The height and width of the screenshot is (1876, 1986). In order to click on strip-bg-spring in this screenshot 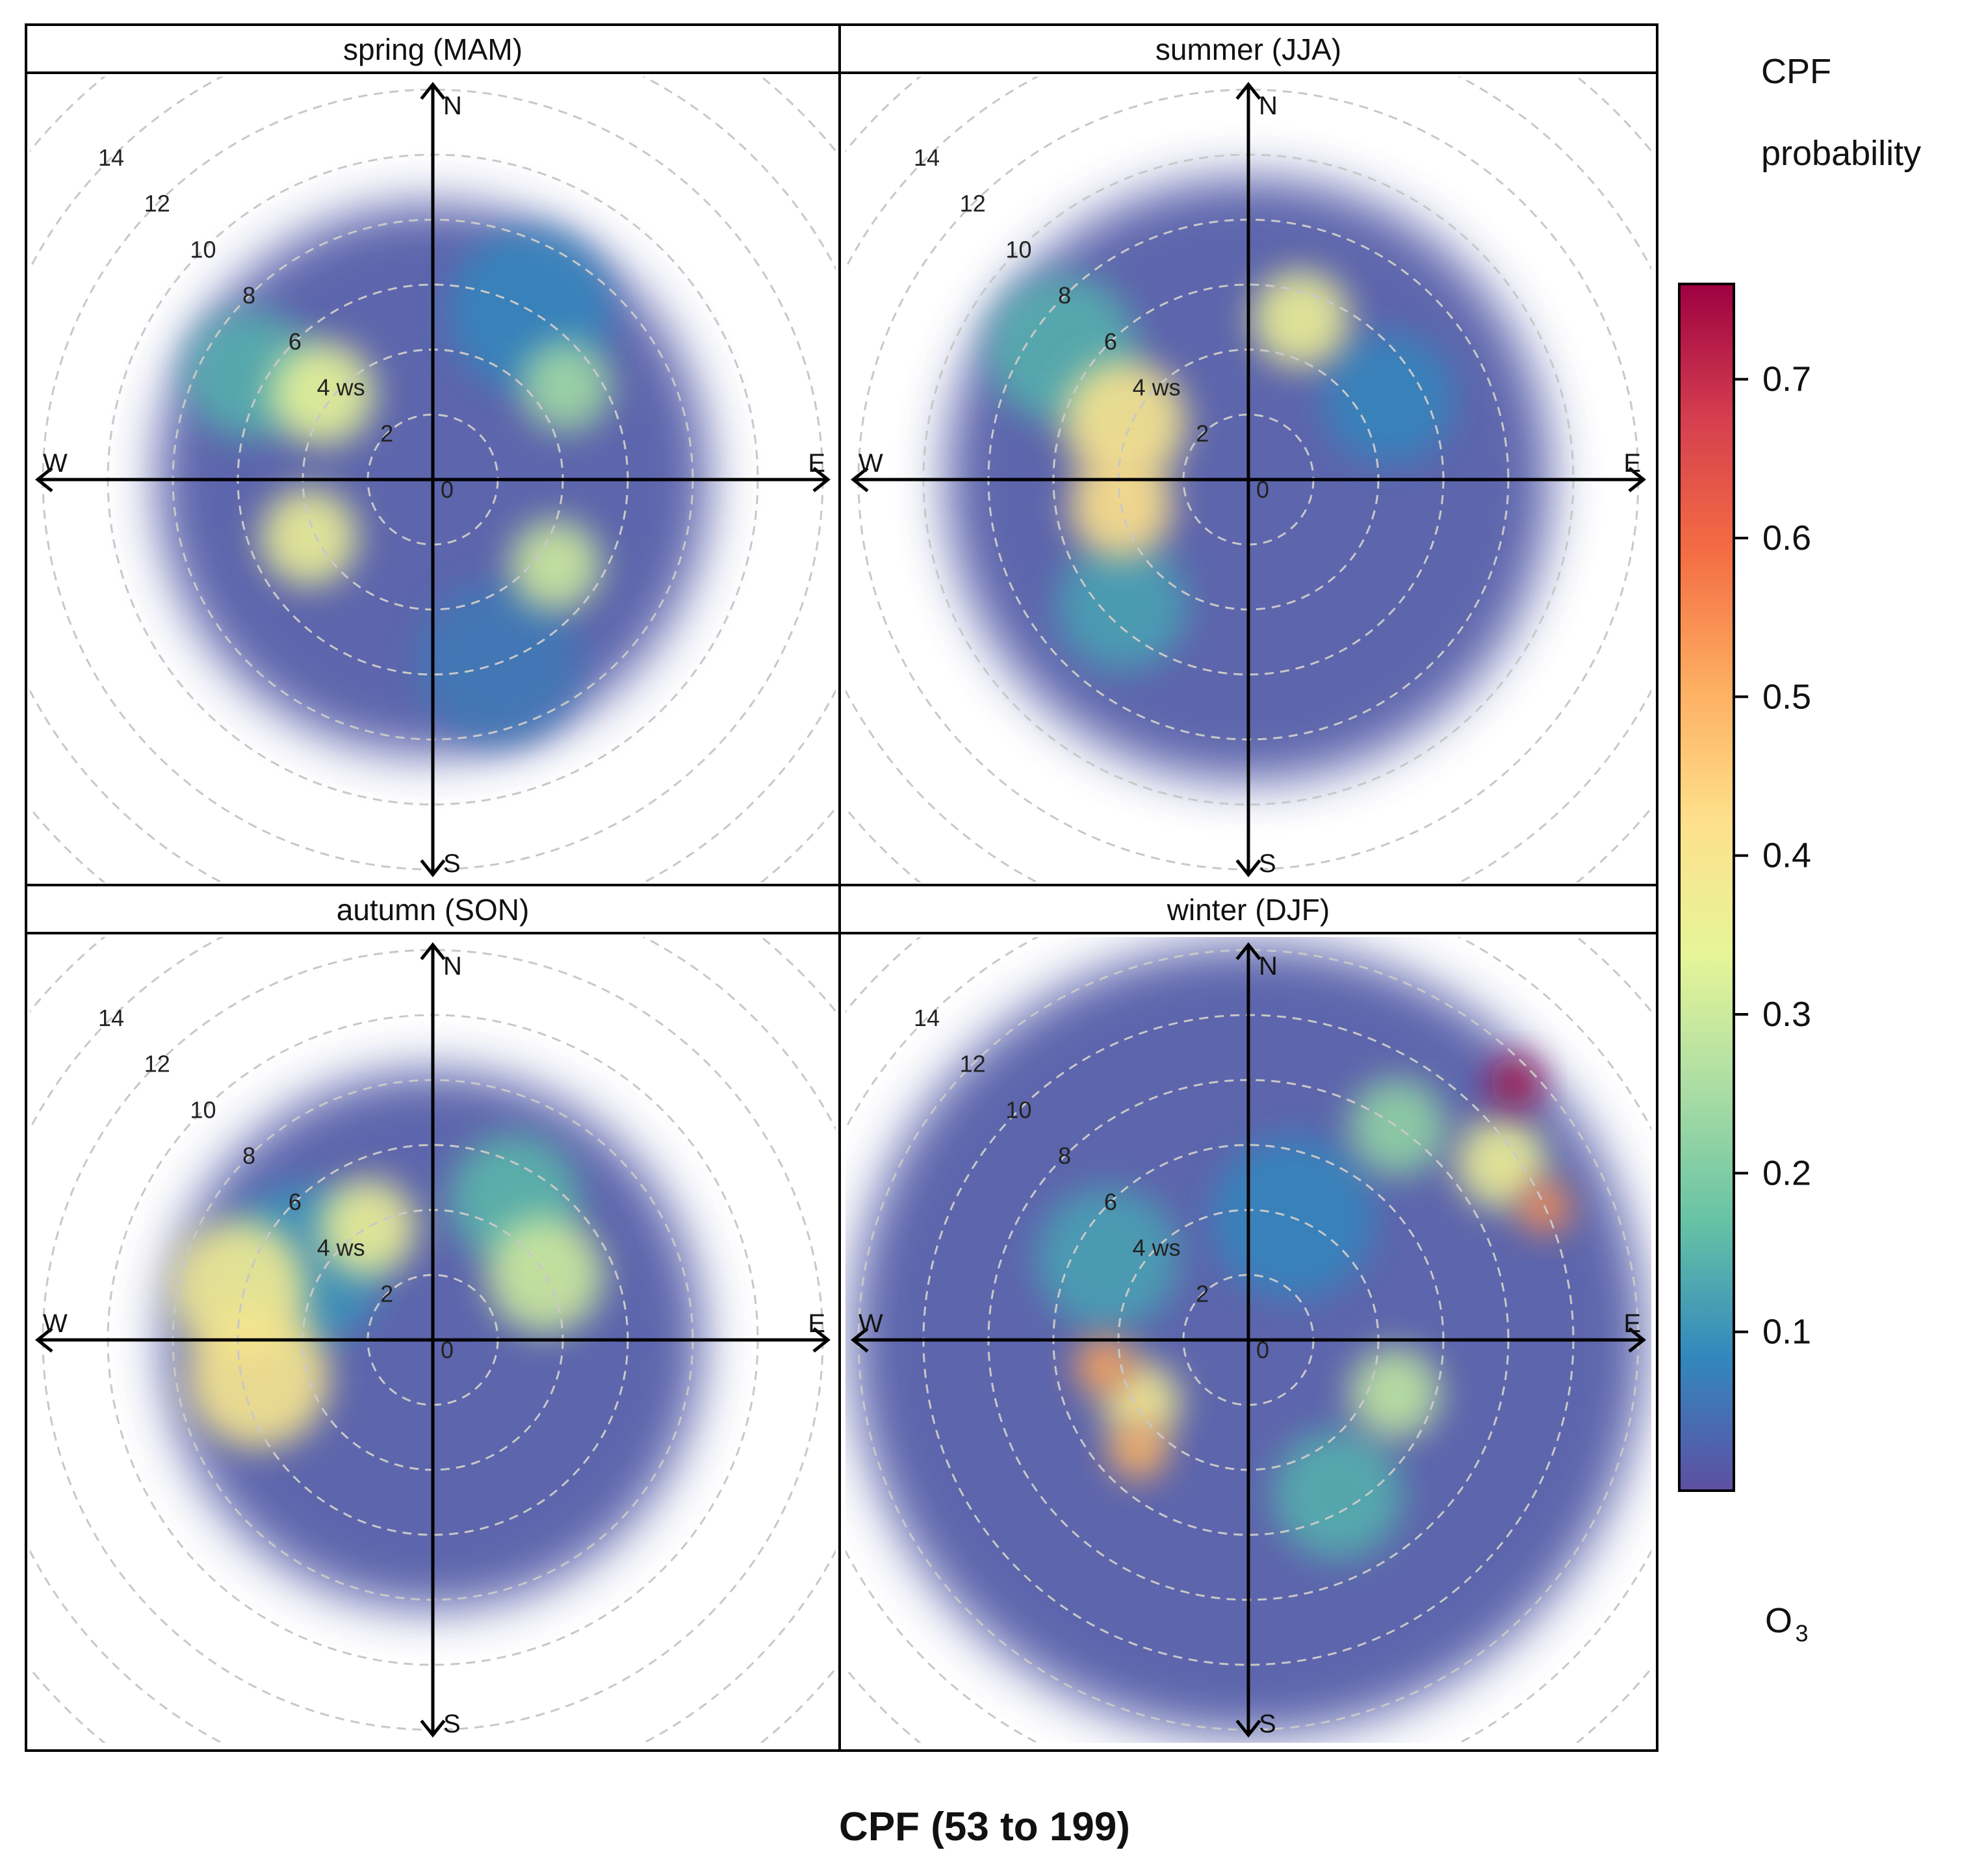, I will do `click(433, 48)`.